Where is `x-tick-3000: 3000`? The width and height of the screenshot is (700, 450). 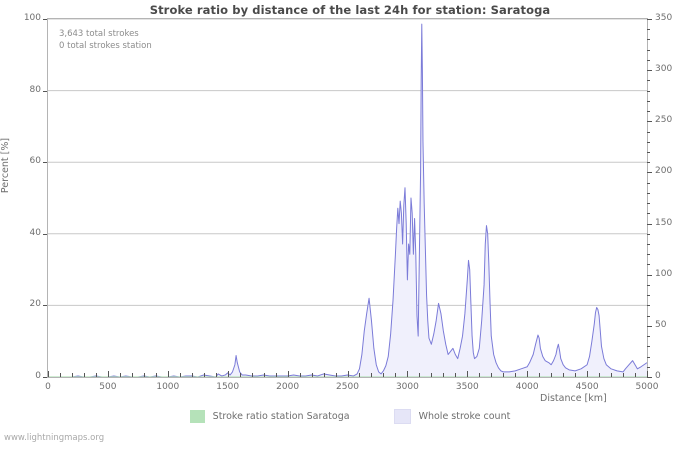
x-tick-3000: 3000 is located at coordinates (407, 387).